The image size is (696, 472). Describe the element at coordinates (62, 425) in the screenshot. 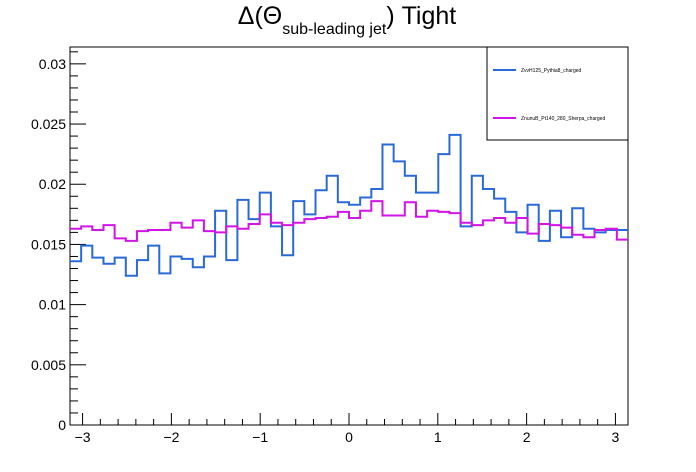

I see `y-tick-label: 0` at that location.